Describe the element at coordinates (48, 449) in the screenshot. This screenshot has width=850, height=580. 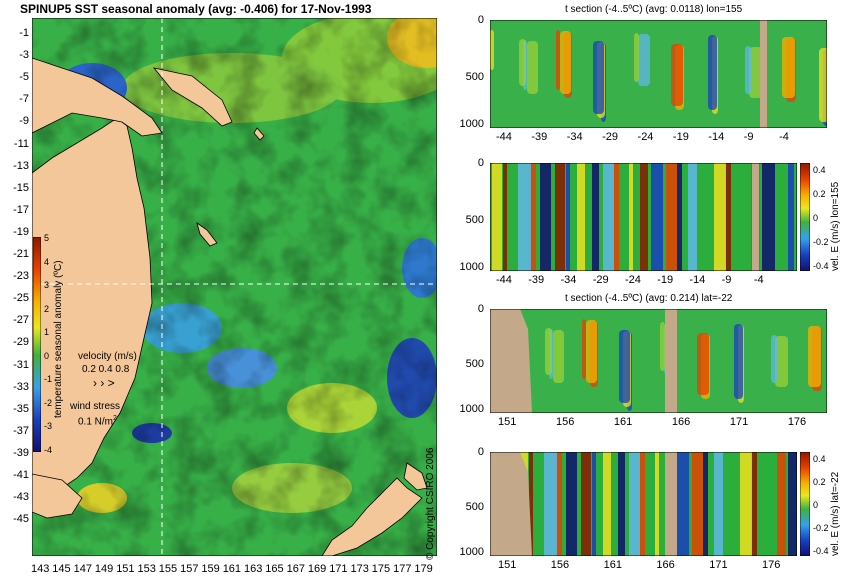
I see `colorbar-tick-label: -4` at that location.